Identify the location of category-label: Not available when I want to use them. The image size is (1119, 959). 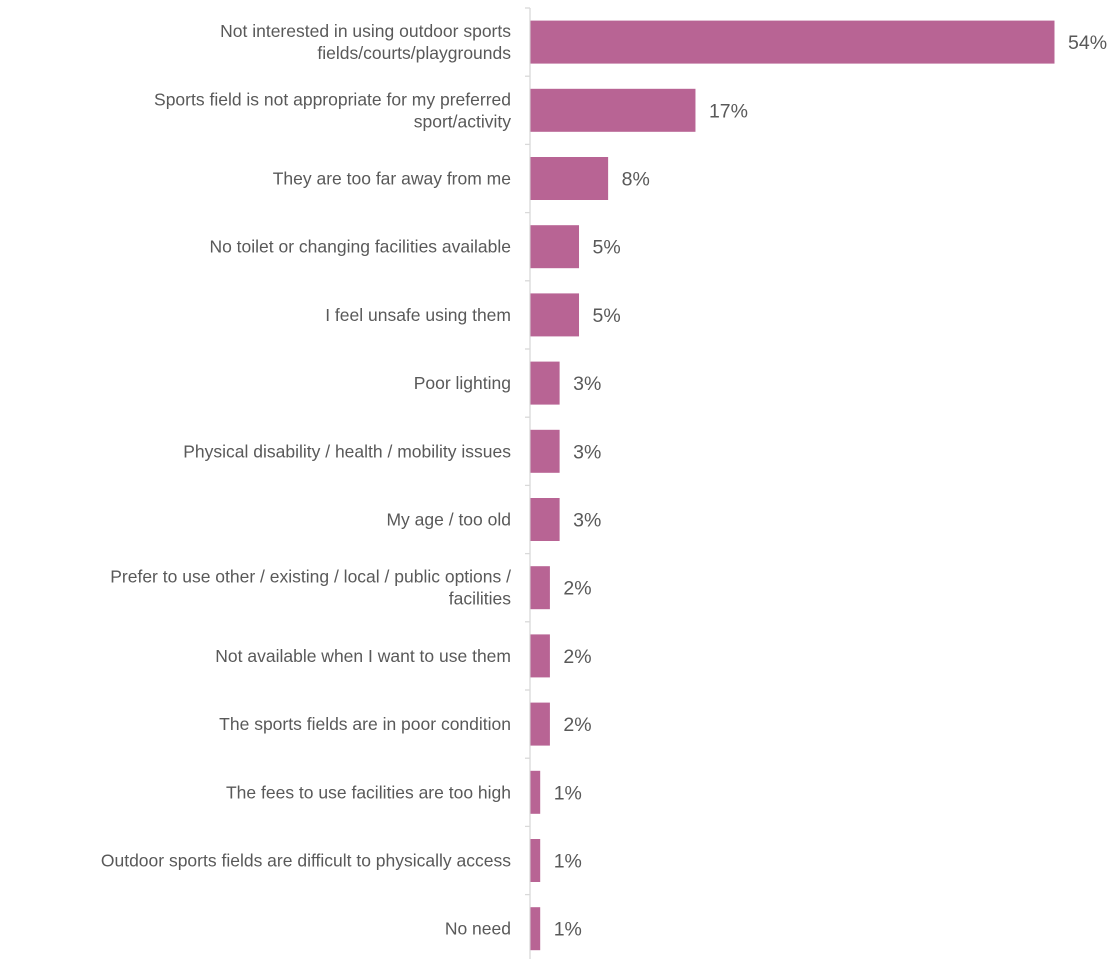
(363, 656).